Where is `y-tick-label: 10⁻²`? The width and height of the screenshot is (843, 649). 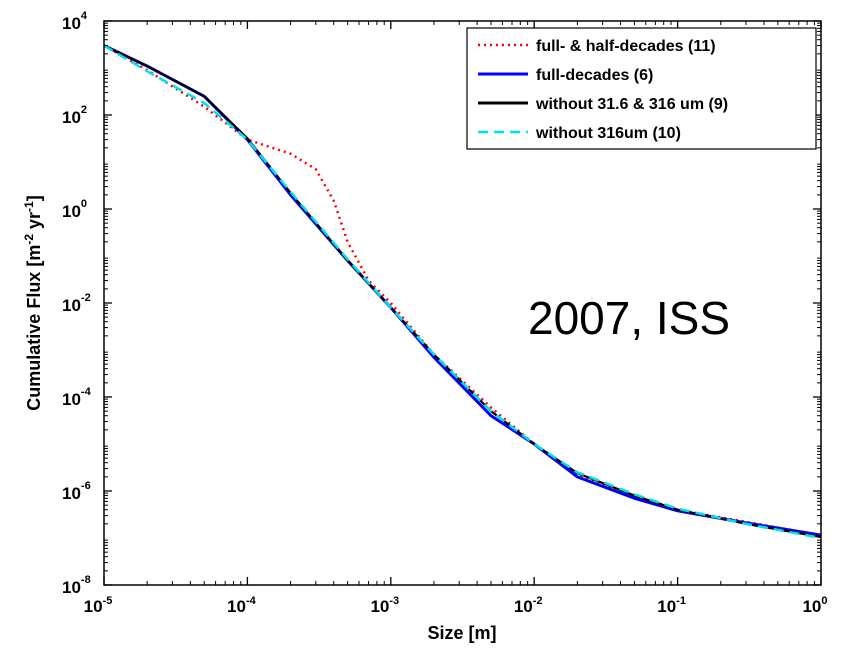
y-tick-label: 10⁻² is located at coordinates (76, 303).